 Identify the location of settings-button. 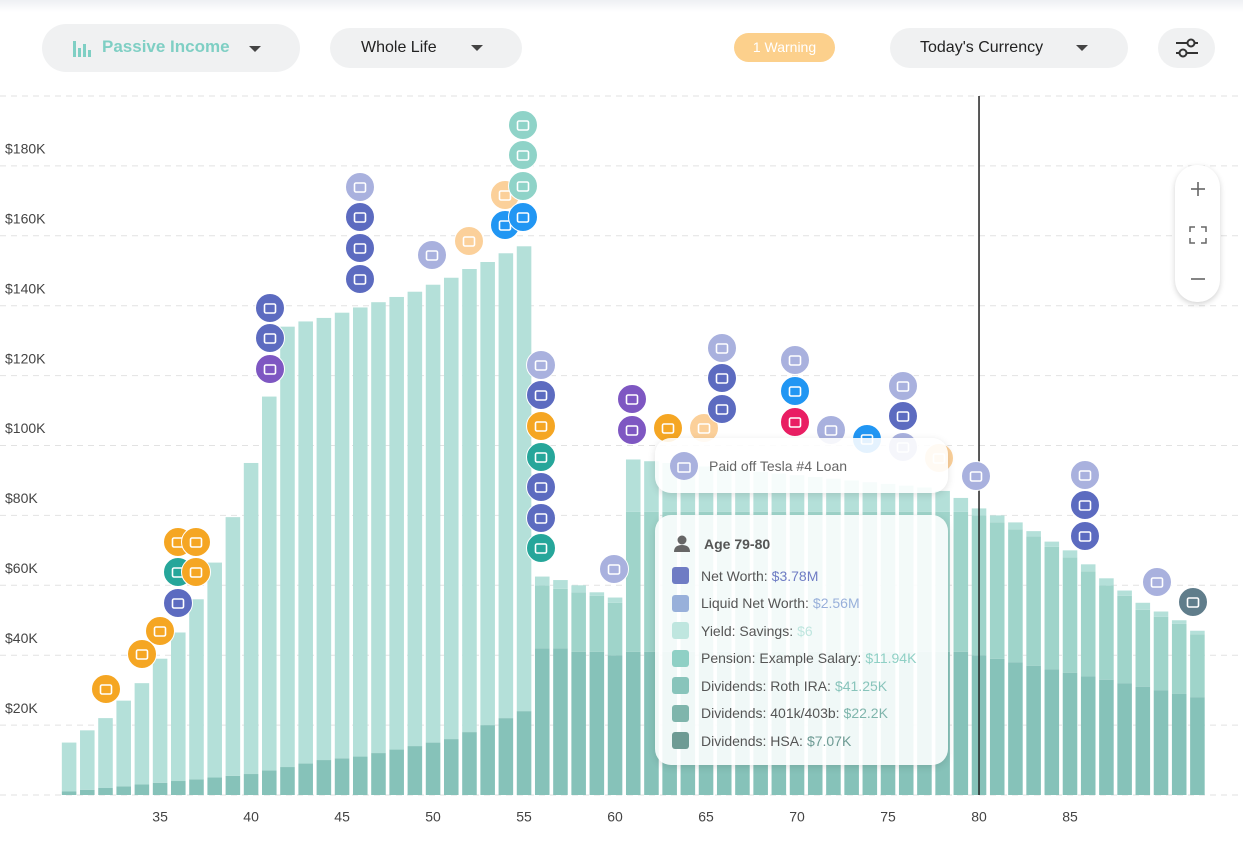
(1186, 48).